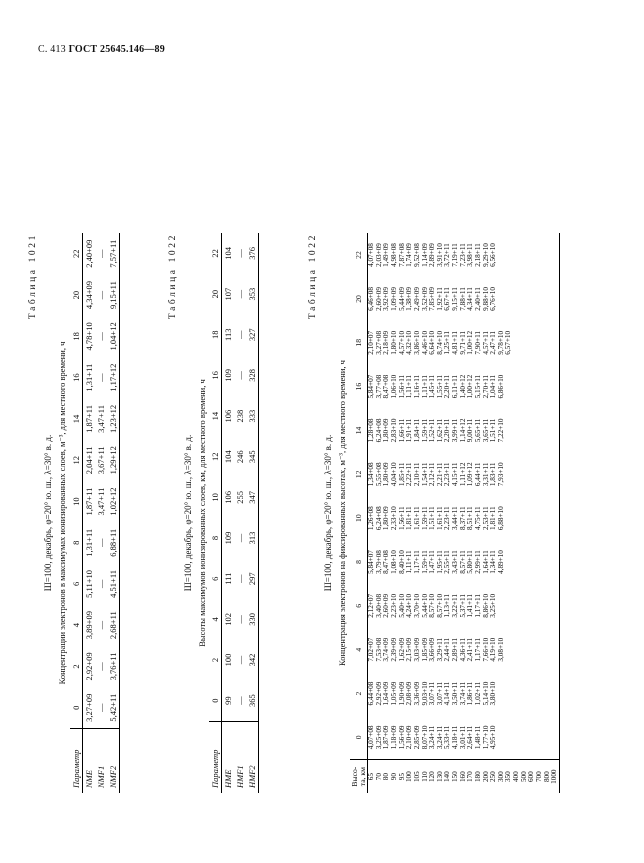  What do you see at coordinates (76, 295) in the screenshot?
I see `col-header-20: 20` at bounding box center [76, 295].